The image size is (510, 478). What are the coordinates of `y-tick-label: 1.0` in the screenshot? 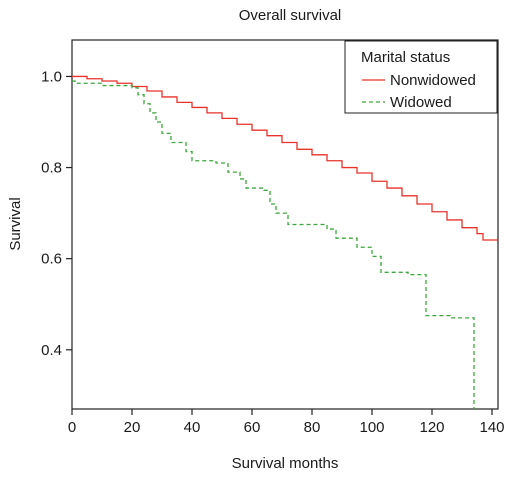 It's located at (51, 76).